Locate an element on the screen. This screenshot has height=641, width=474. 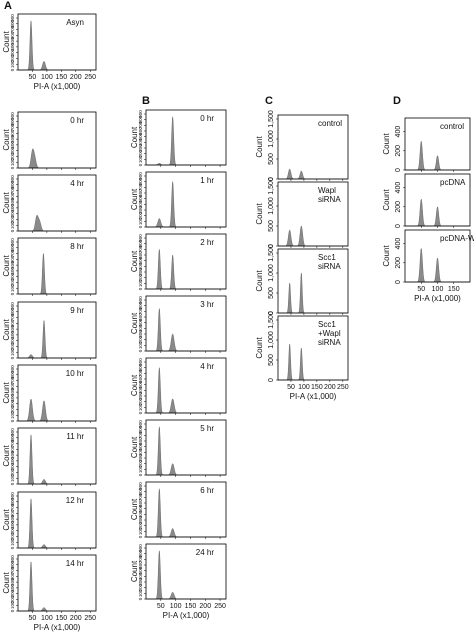
plot-label: 12 hr is located at coordinates (75, 500).